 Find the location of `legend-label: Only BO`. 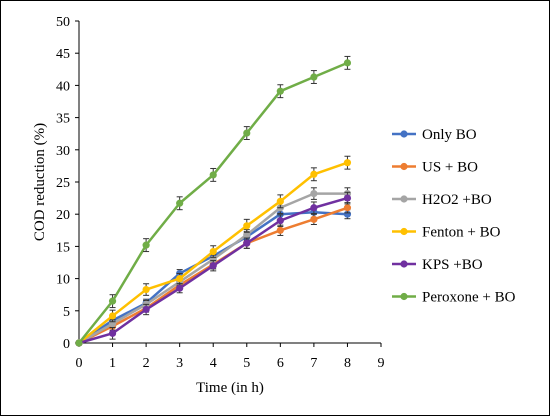

legend-label: Only BO is located at coordinates (449, 135).